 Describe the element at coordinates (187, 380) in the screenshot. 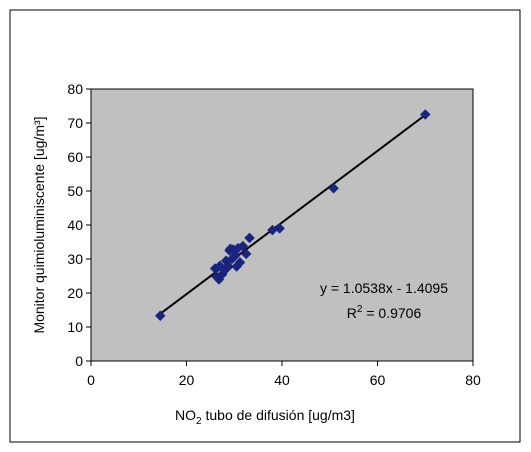

I see `x-tick-label: 20` at that location.